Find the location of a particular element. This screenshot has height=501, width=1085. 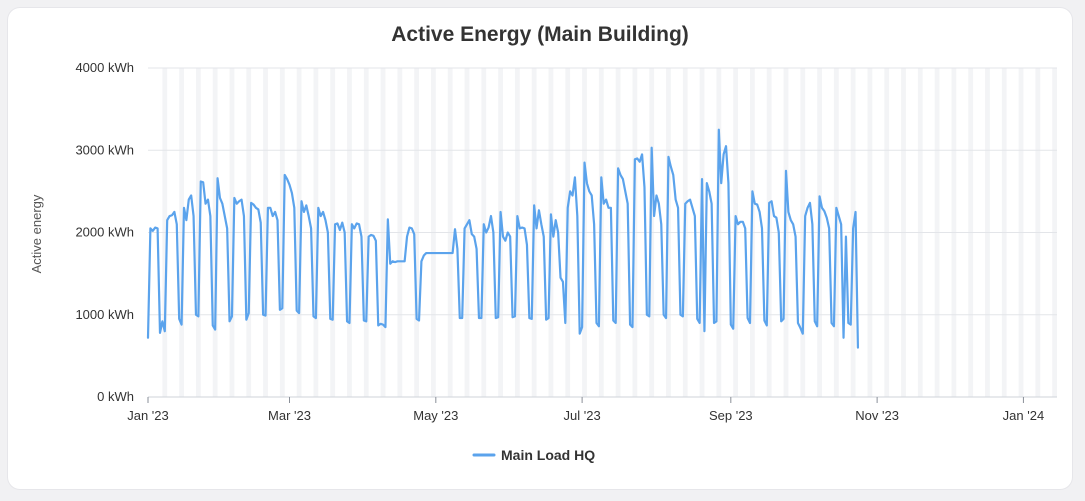

x-tick-label: Nov '23 is located at coordinates (877, 415).